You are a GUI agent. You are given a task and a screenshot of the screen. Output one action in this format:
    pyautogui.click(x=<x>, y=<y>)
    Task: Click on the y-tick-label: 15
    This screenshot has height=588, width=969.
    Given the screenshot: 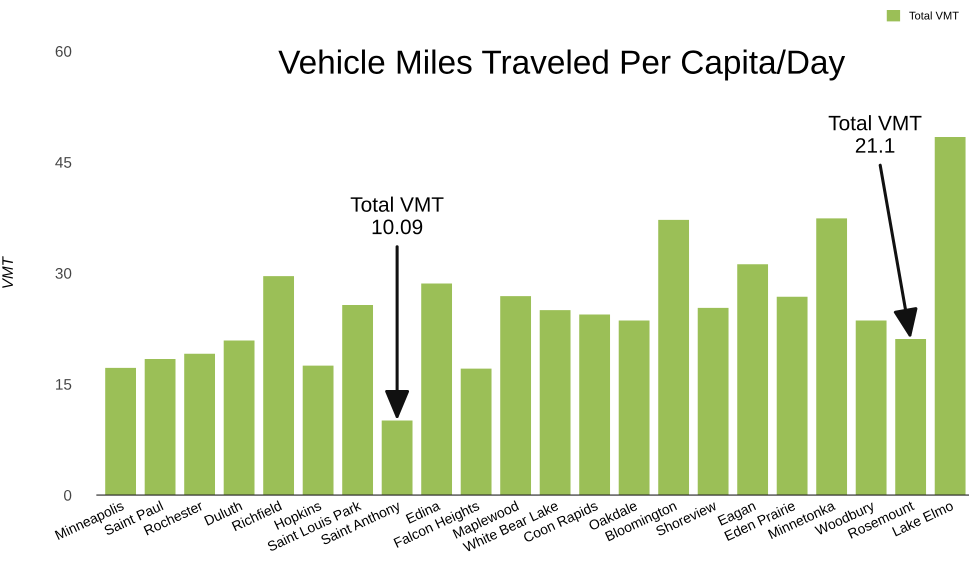 What is the action you would take?
    pyautogui.click(x=64, y=384)
    